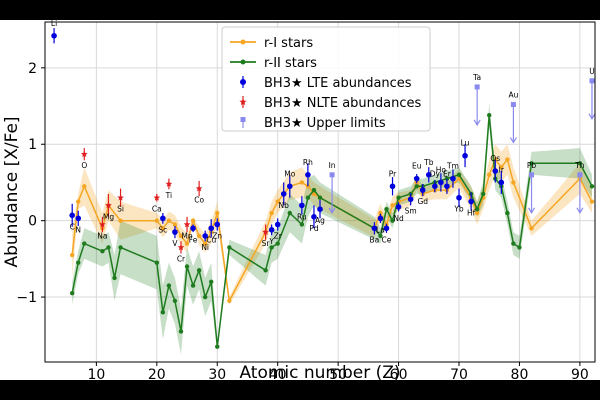 This screenshot has height=400, width=600. What do you see at coordinates (289, 173) in the screenshot?
I see `element-label-mo: Mo` at bounding box center [289, 173].